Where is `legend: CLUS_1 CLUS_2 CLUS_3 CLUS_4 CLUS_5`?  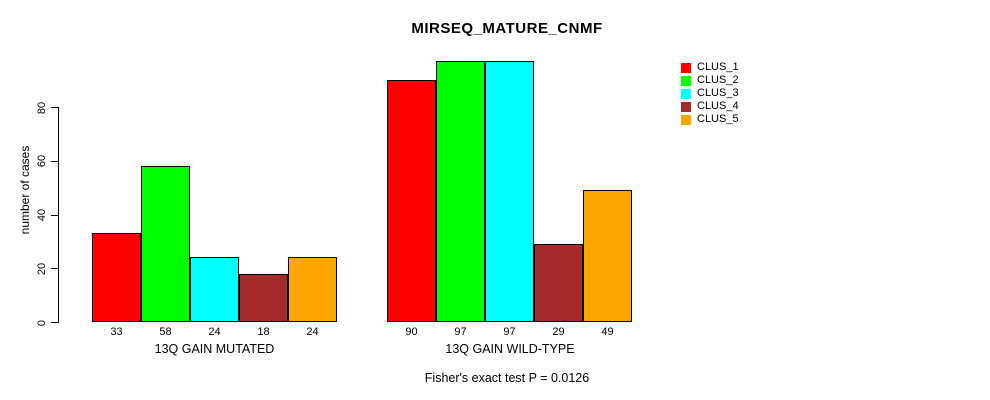 legend: CLUS_1 CLUS_2 CLUS_3 CLUS_4 CLUS_5 is located at coordinates (710, 93).